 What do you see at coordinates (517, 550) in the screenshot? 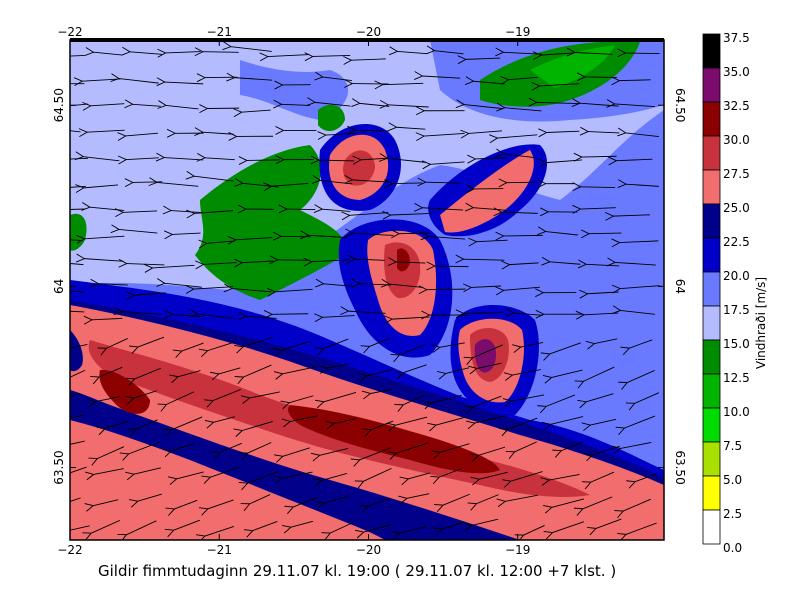
I see `x-tick-label-bottom: −19` at bounding box center [517, 550].